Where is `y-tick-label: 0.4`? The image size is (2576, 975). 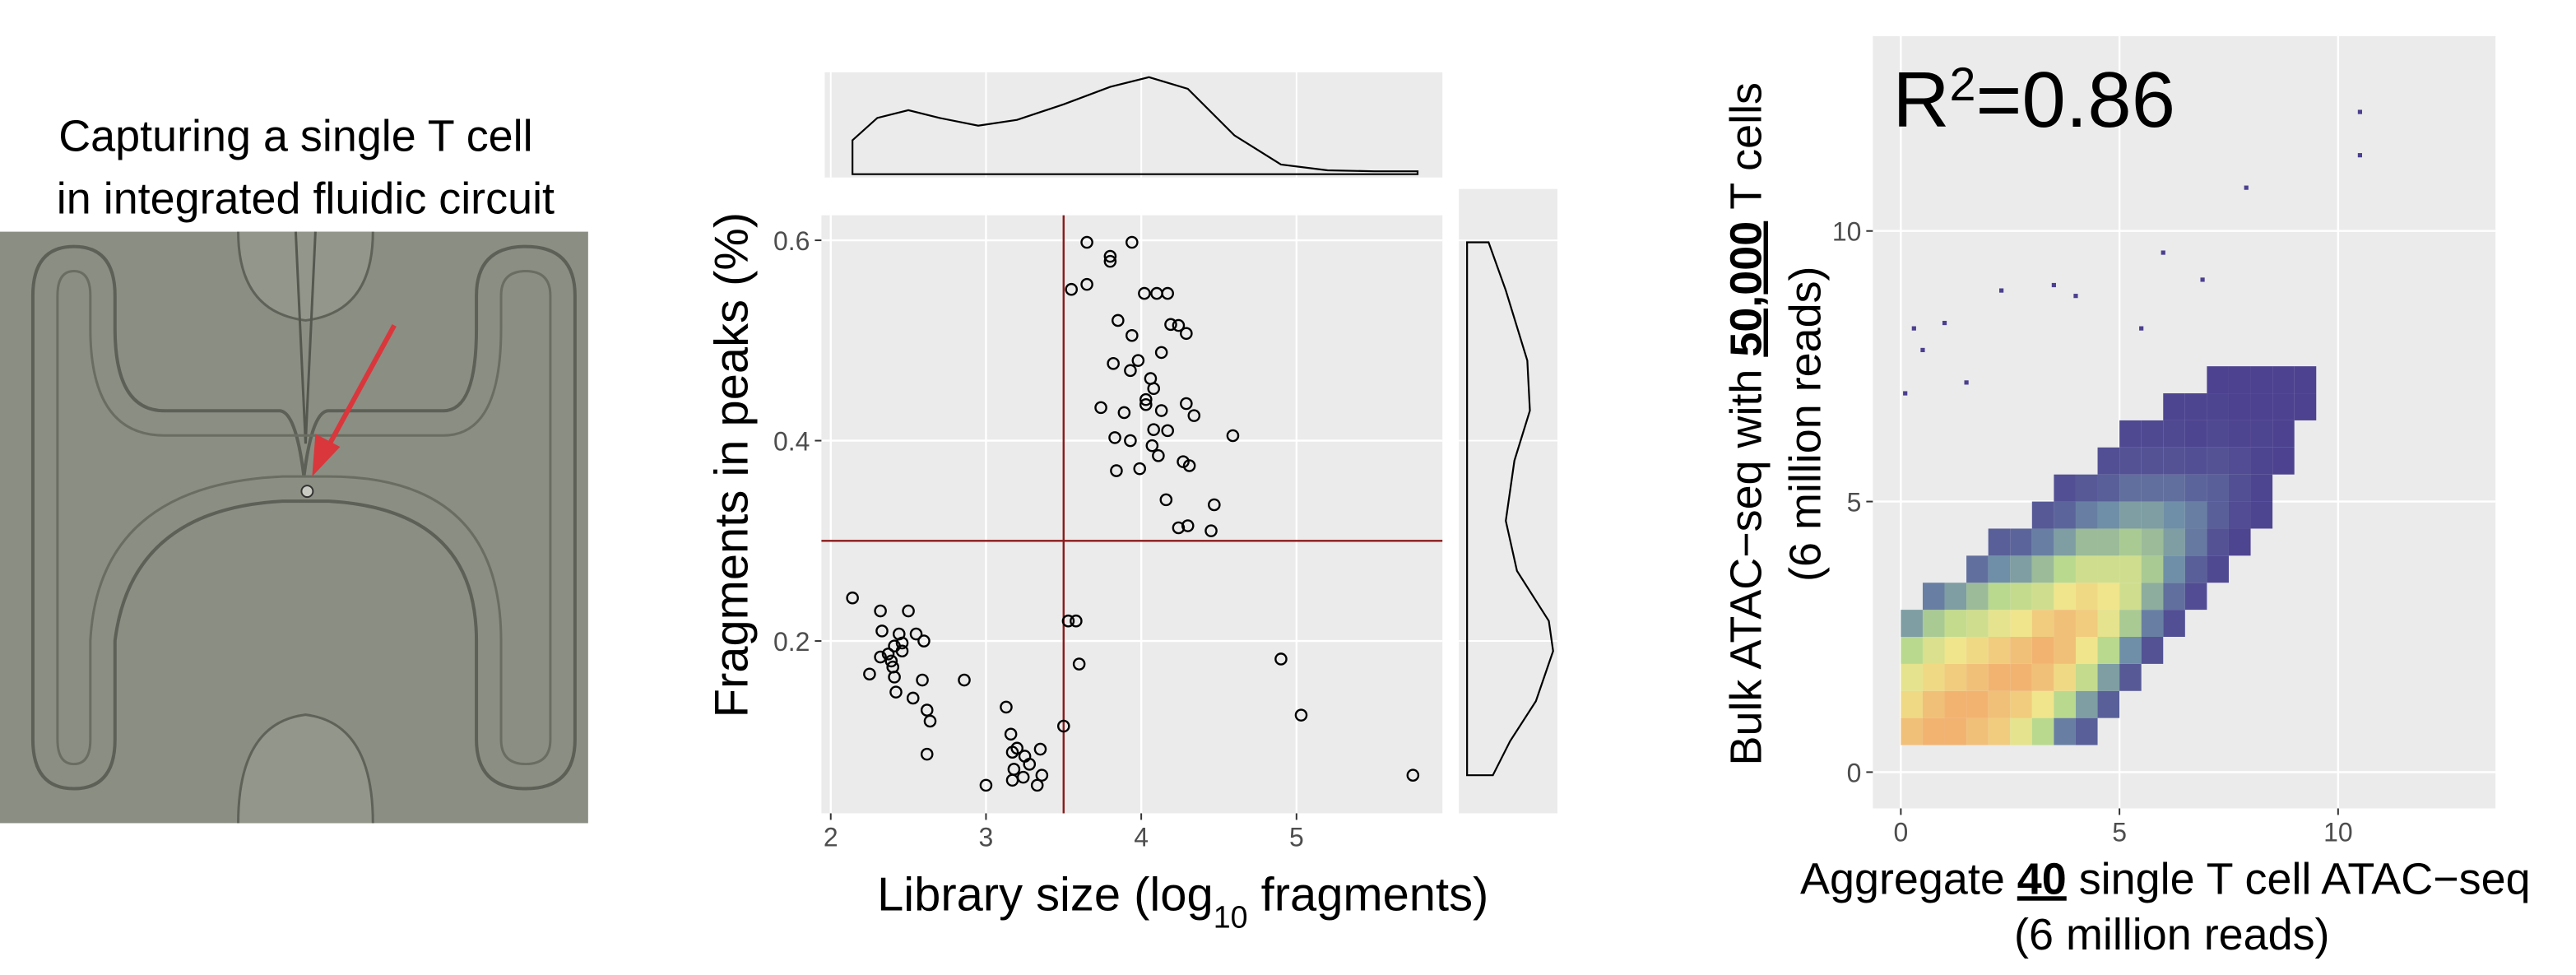 y-tick-label: 0.4 is located at coordinates (792, 442).